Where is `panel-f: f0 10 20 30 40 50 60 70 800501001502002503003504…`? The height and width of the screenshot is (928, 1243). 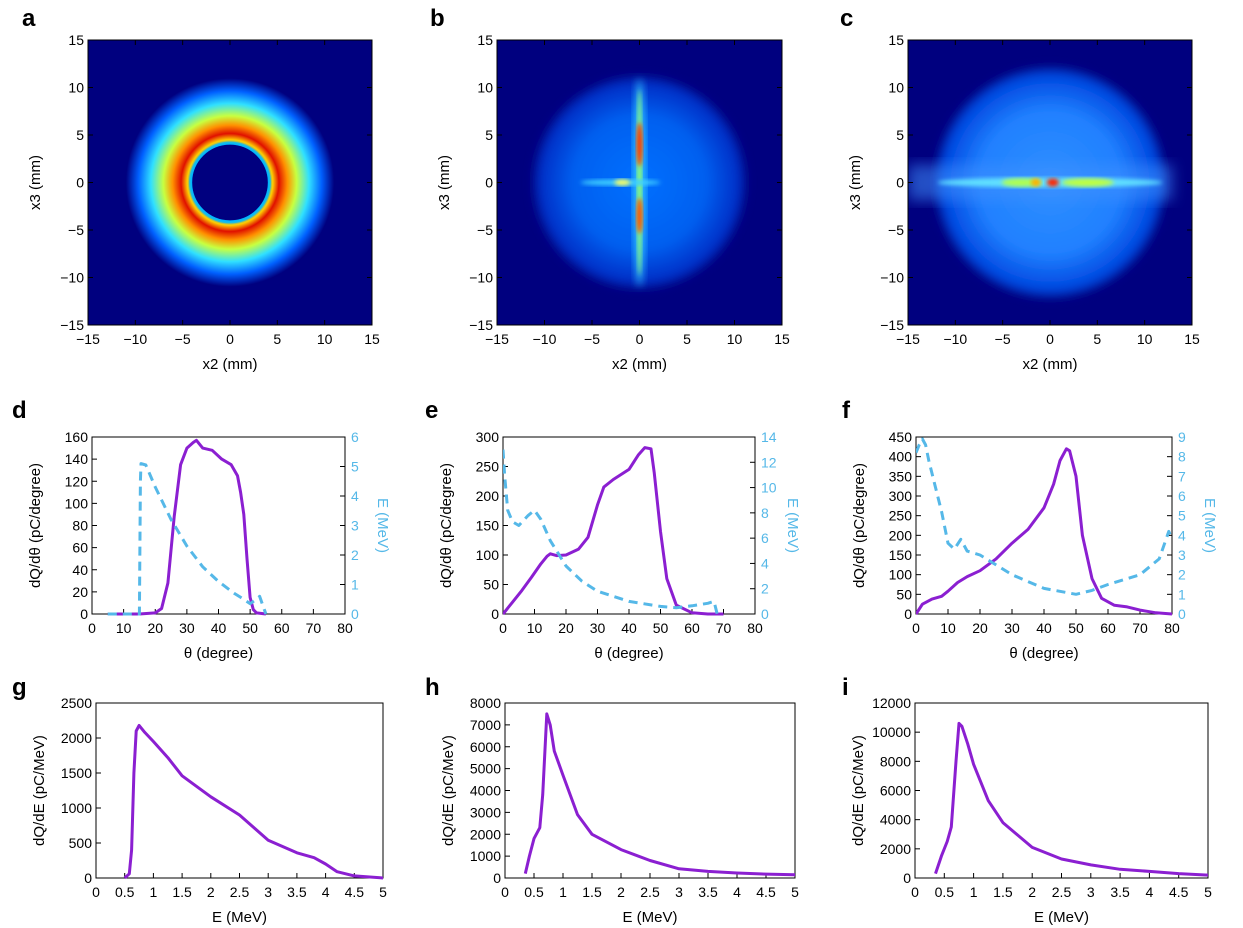 panel-f: f0 10 20 30 40 50 60 70 800501001502002503003504… is located at coordinates (1030, 529).